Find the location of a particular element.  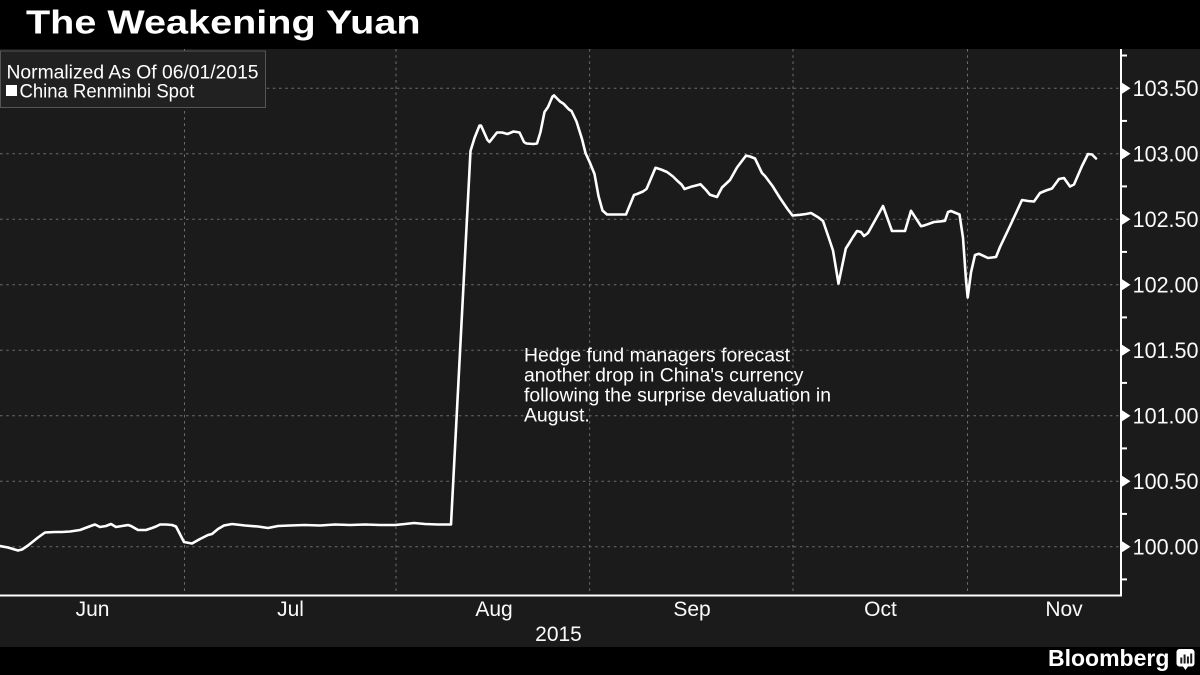

svg-text: Normalized As Of 06/01/2015 is located at coordinates (133, 72).